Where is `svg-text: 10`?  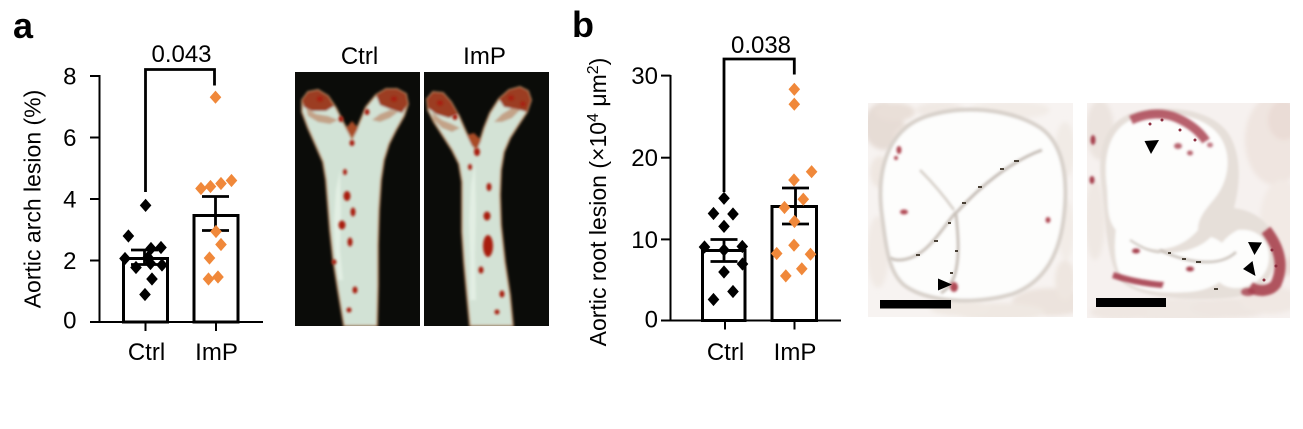 svg-text: 10 is located at coordinates (644, 240).